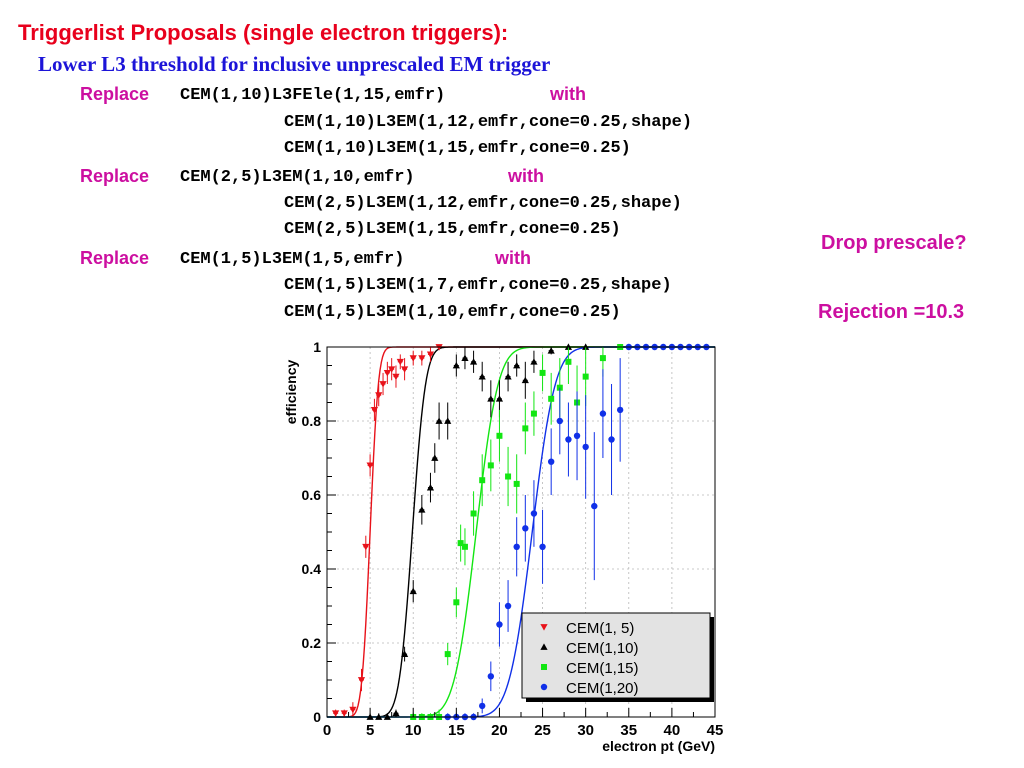 The width and height of the screenshot is (1024, 768). I want to click on replace-from-code: CEM(2,5)L3EM(1,10,emfr), so click(297, 177).